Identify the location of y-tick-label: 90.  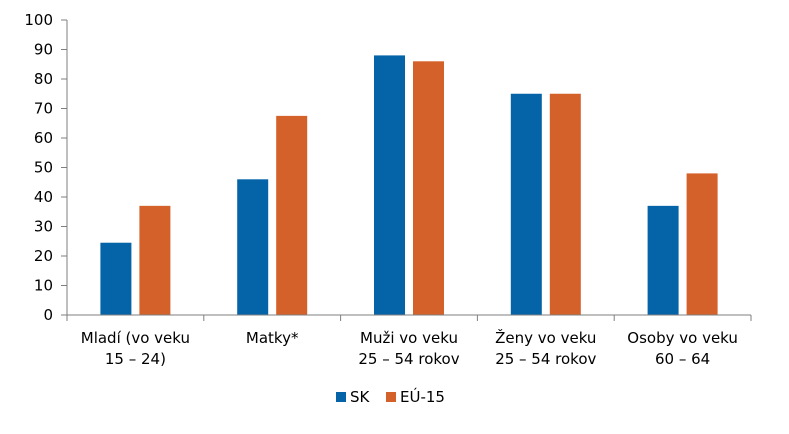
(43, 50).